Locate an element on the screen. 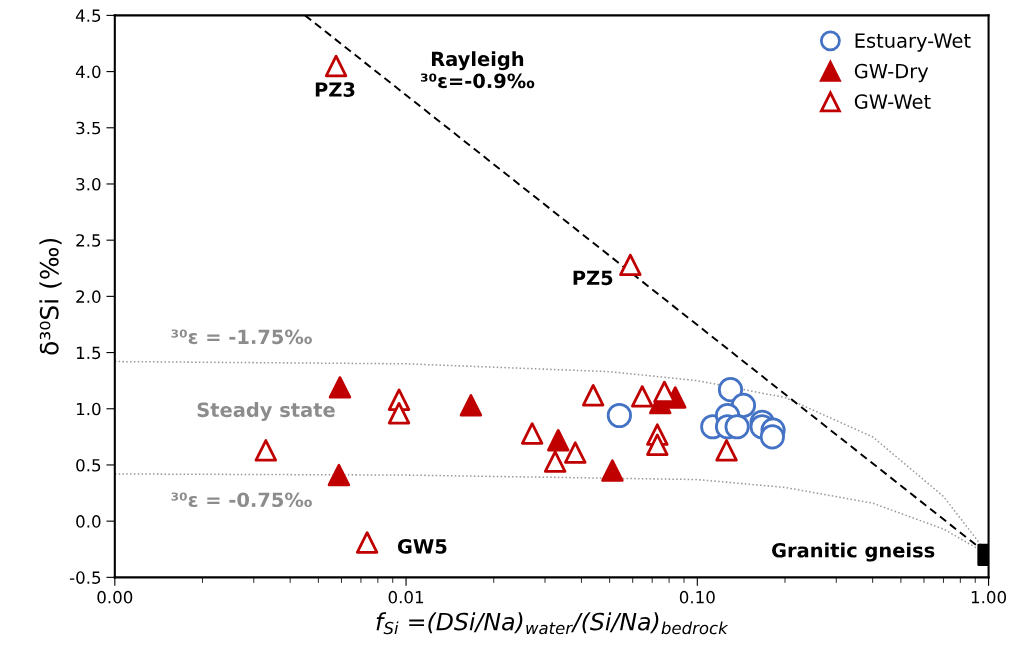  annotation: ³⁰ε = -1.75‰ is located at coordinates (241, 337).